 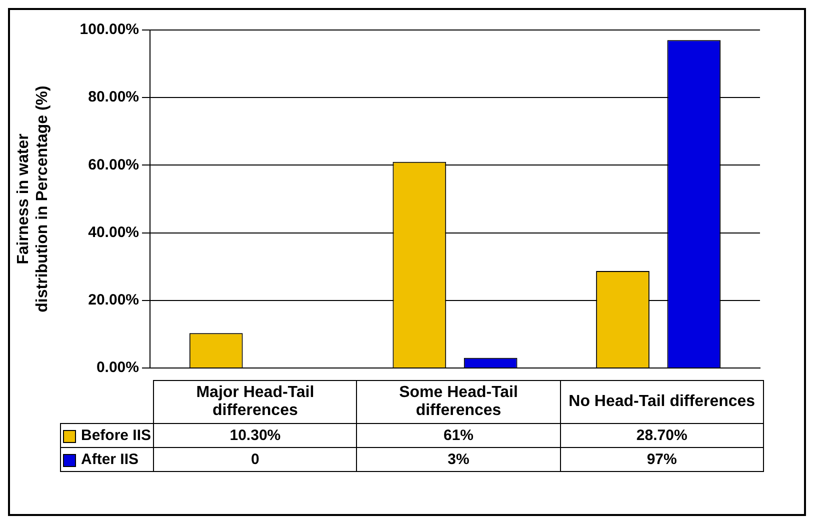 I want to click on data-label: 61%, so click(x=458, y=436).